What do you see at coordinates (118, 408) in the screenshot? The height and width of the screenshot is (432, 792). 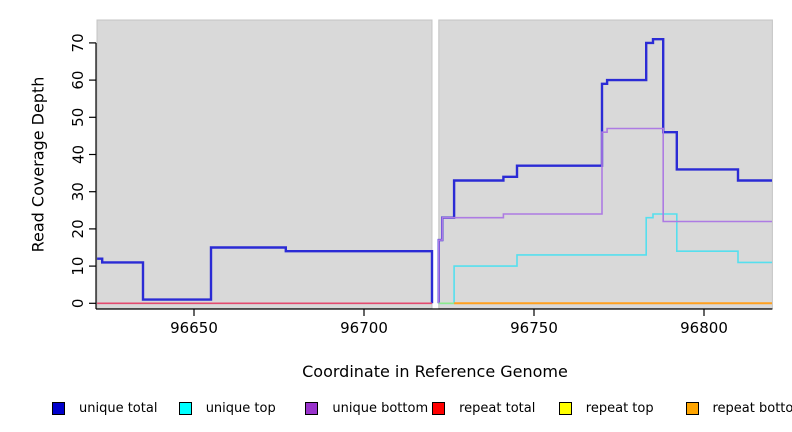 I see `legend-label: unique total` at bounding box center [118, 408].